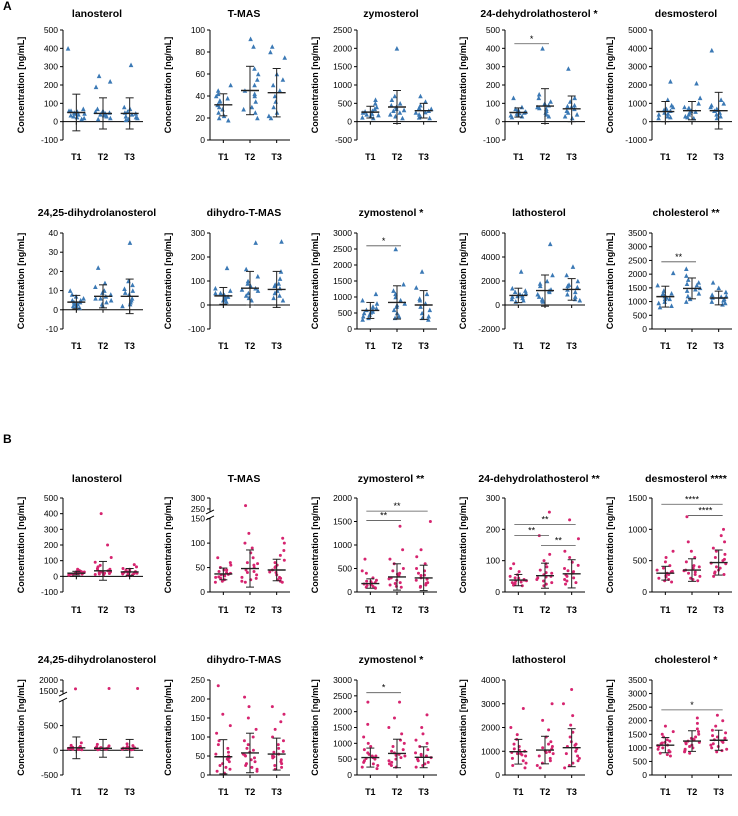 The height and width of the screenshot is (816, 738). What do you see at coordinates (493, 561) in the screenshot?
I see `y-tick-label: 100` at bounding box center [493, 561].